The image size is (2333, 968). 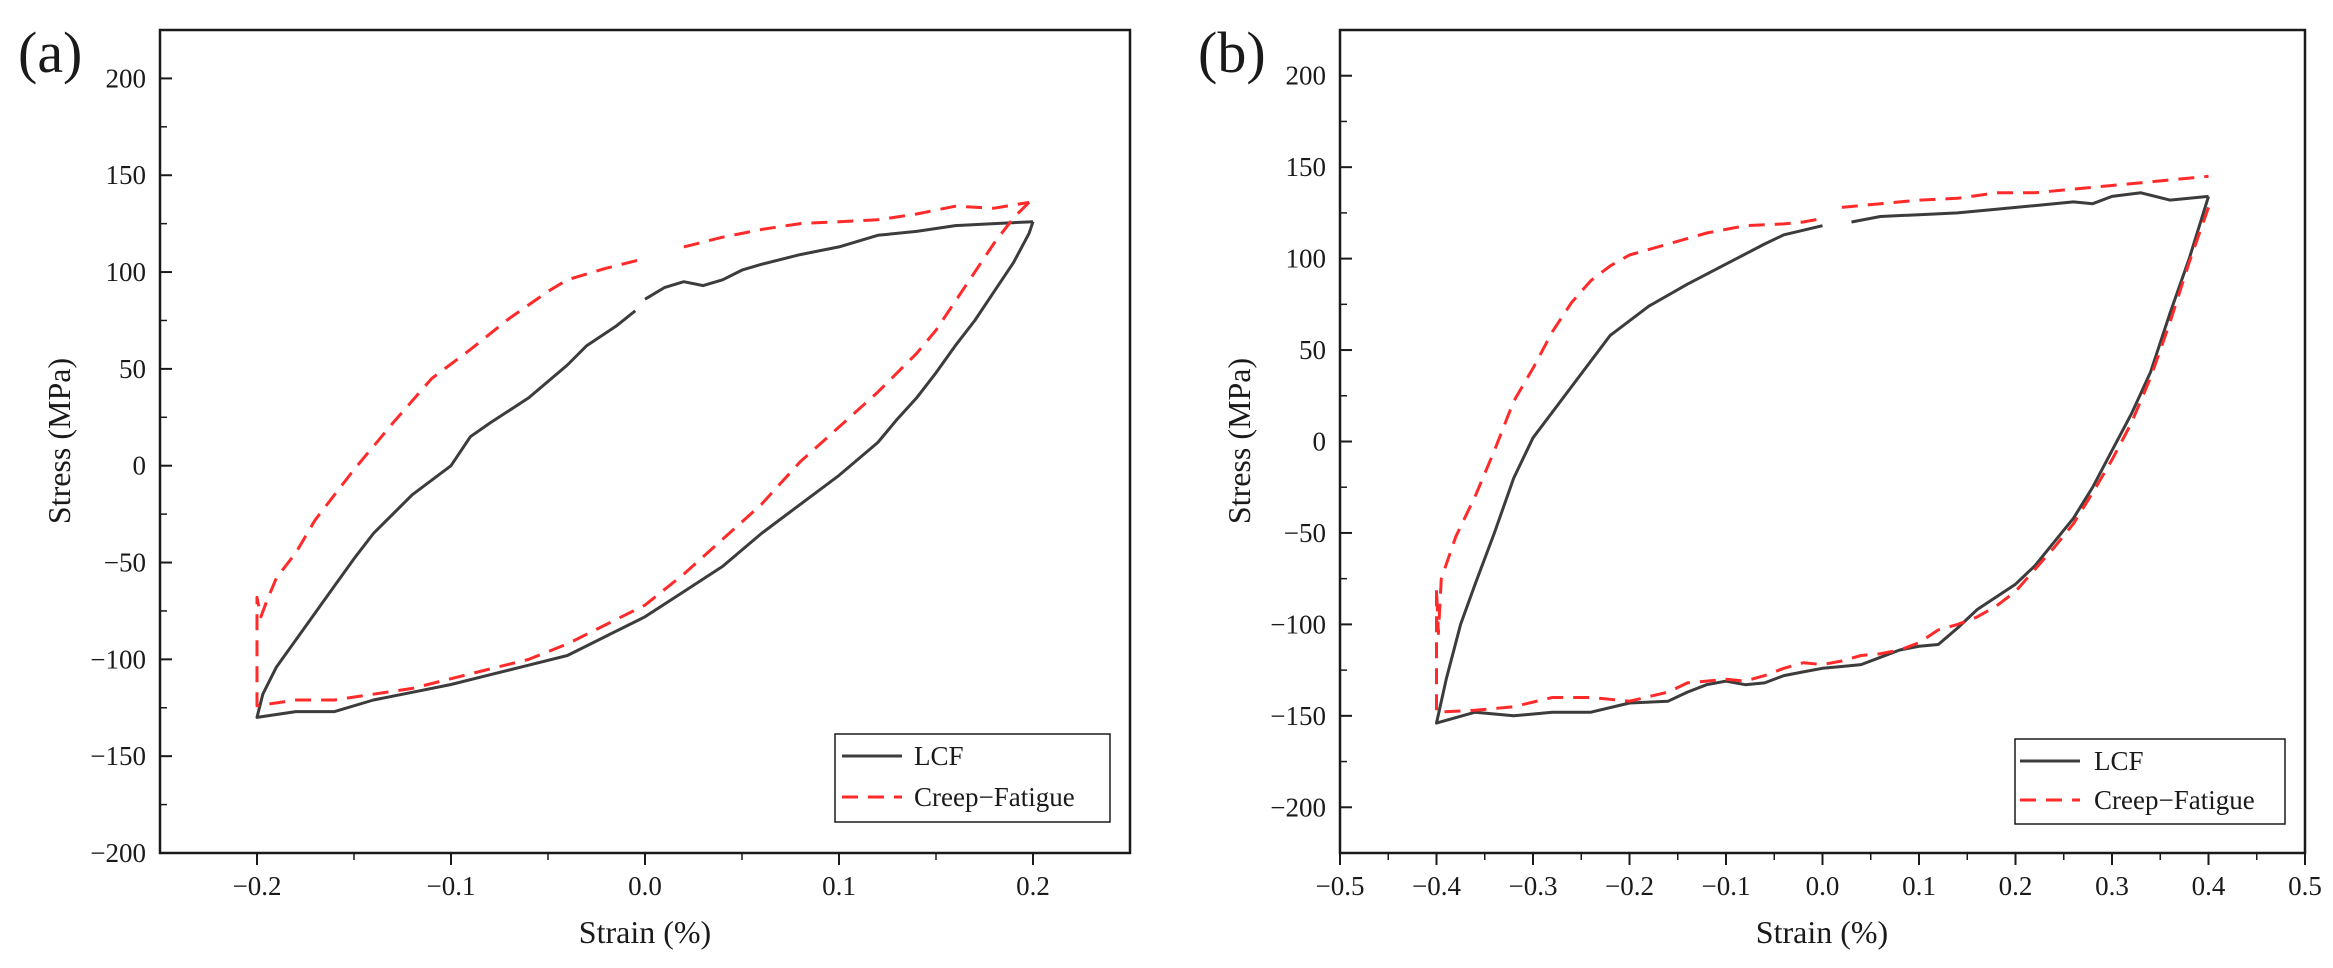 What do you see at coordinates (1533, 886) in the screenshot?
I see `x-tick-label: −0.3` at bounding box center [1533, 886].